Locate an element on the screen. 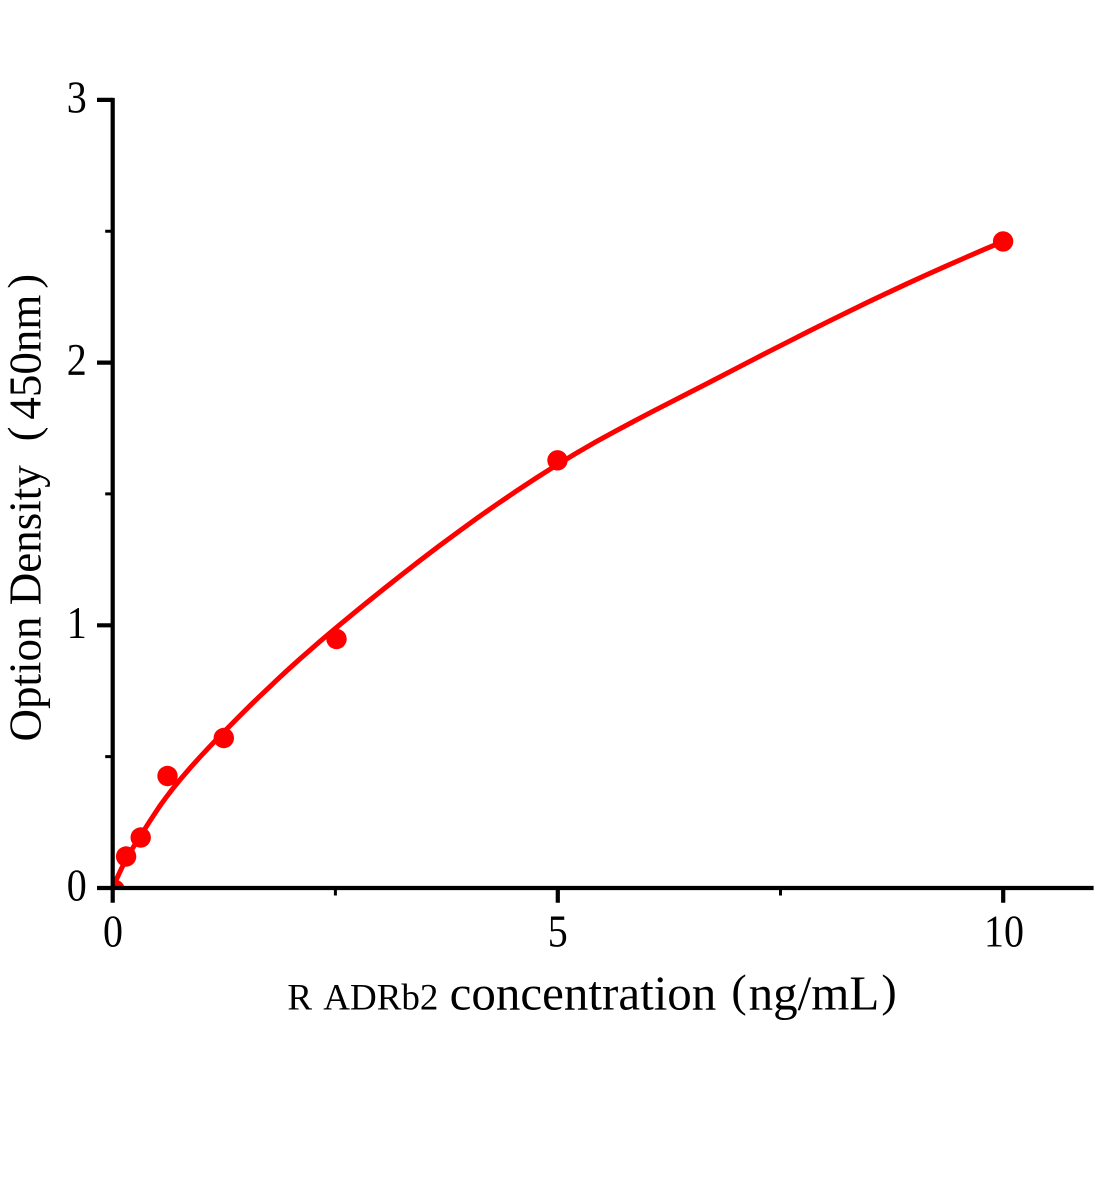 The height and width of the screenshot is (1200, 1104). svg-text: 5 is located at coordinates (558, 932).